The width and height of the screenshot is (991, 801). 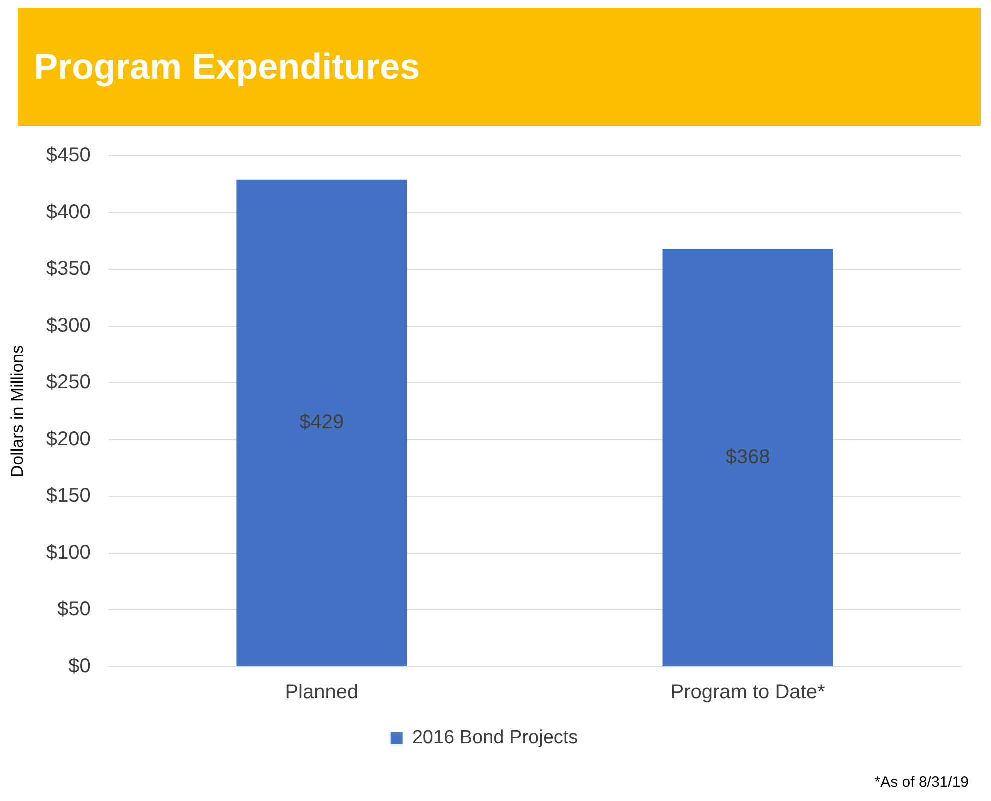 I want to click on y-tick-label: $100, so click(x=68, y=553).